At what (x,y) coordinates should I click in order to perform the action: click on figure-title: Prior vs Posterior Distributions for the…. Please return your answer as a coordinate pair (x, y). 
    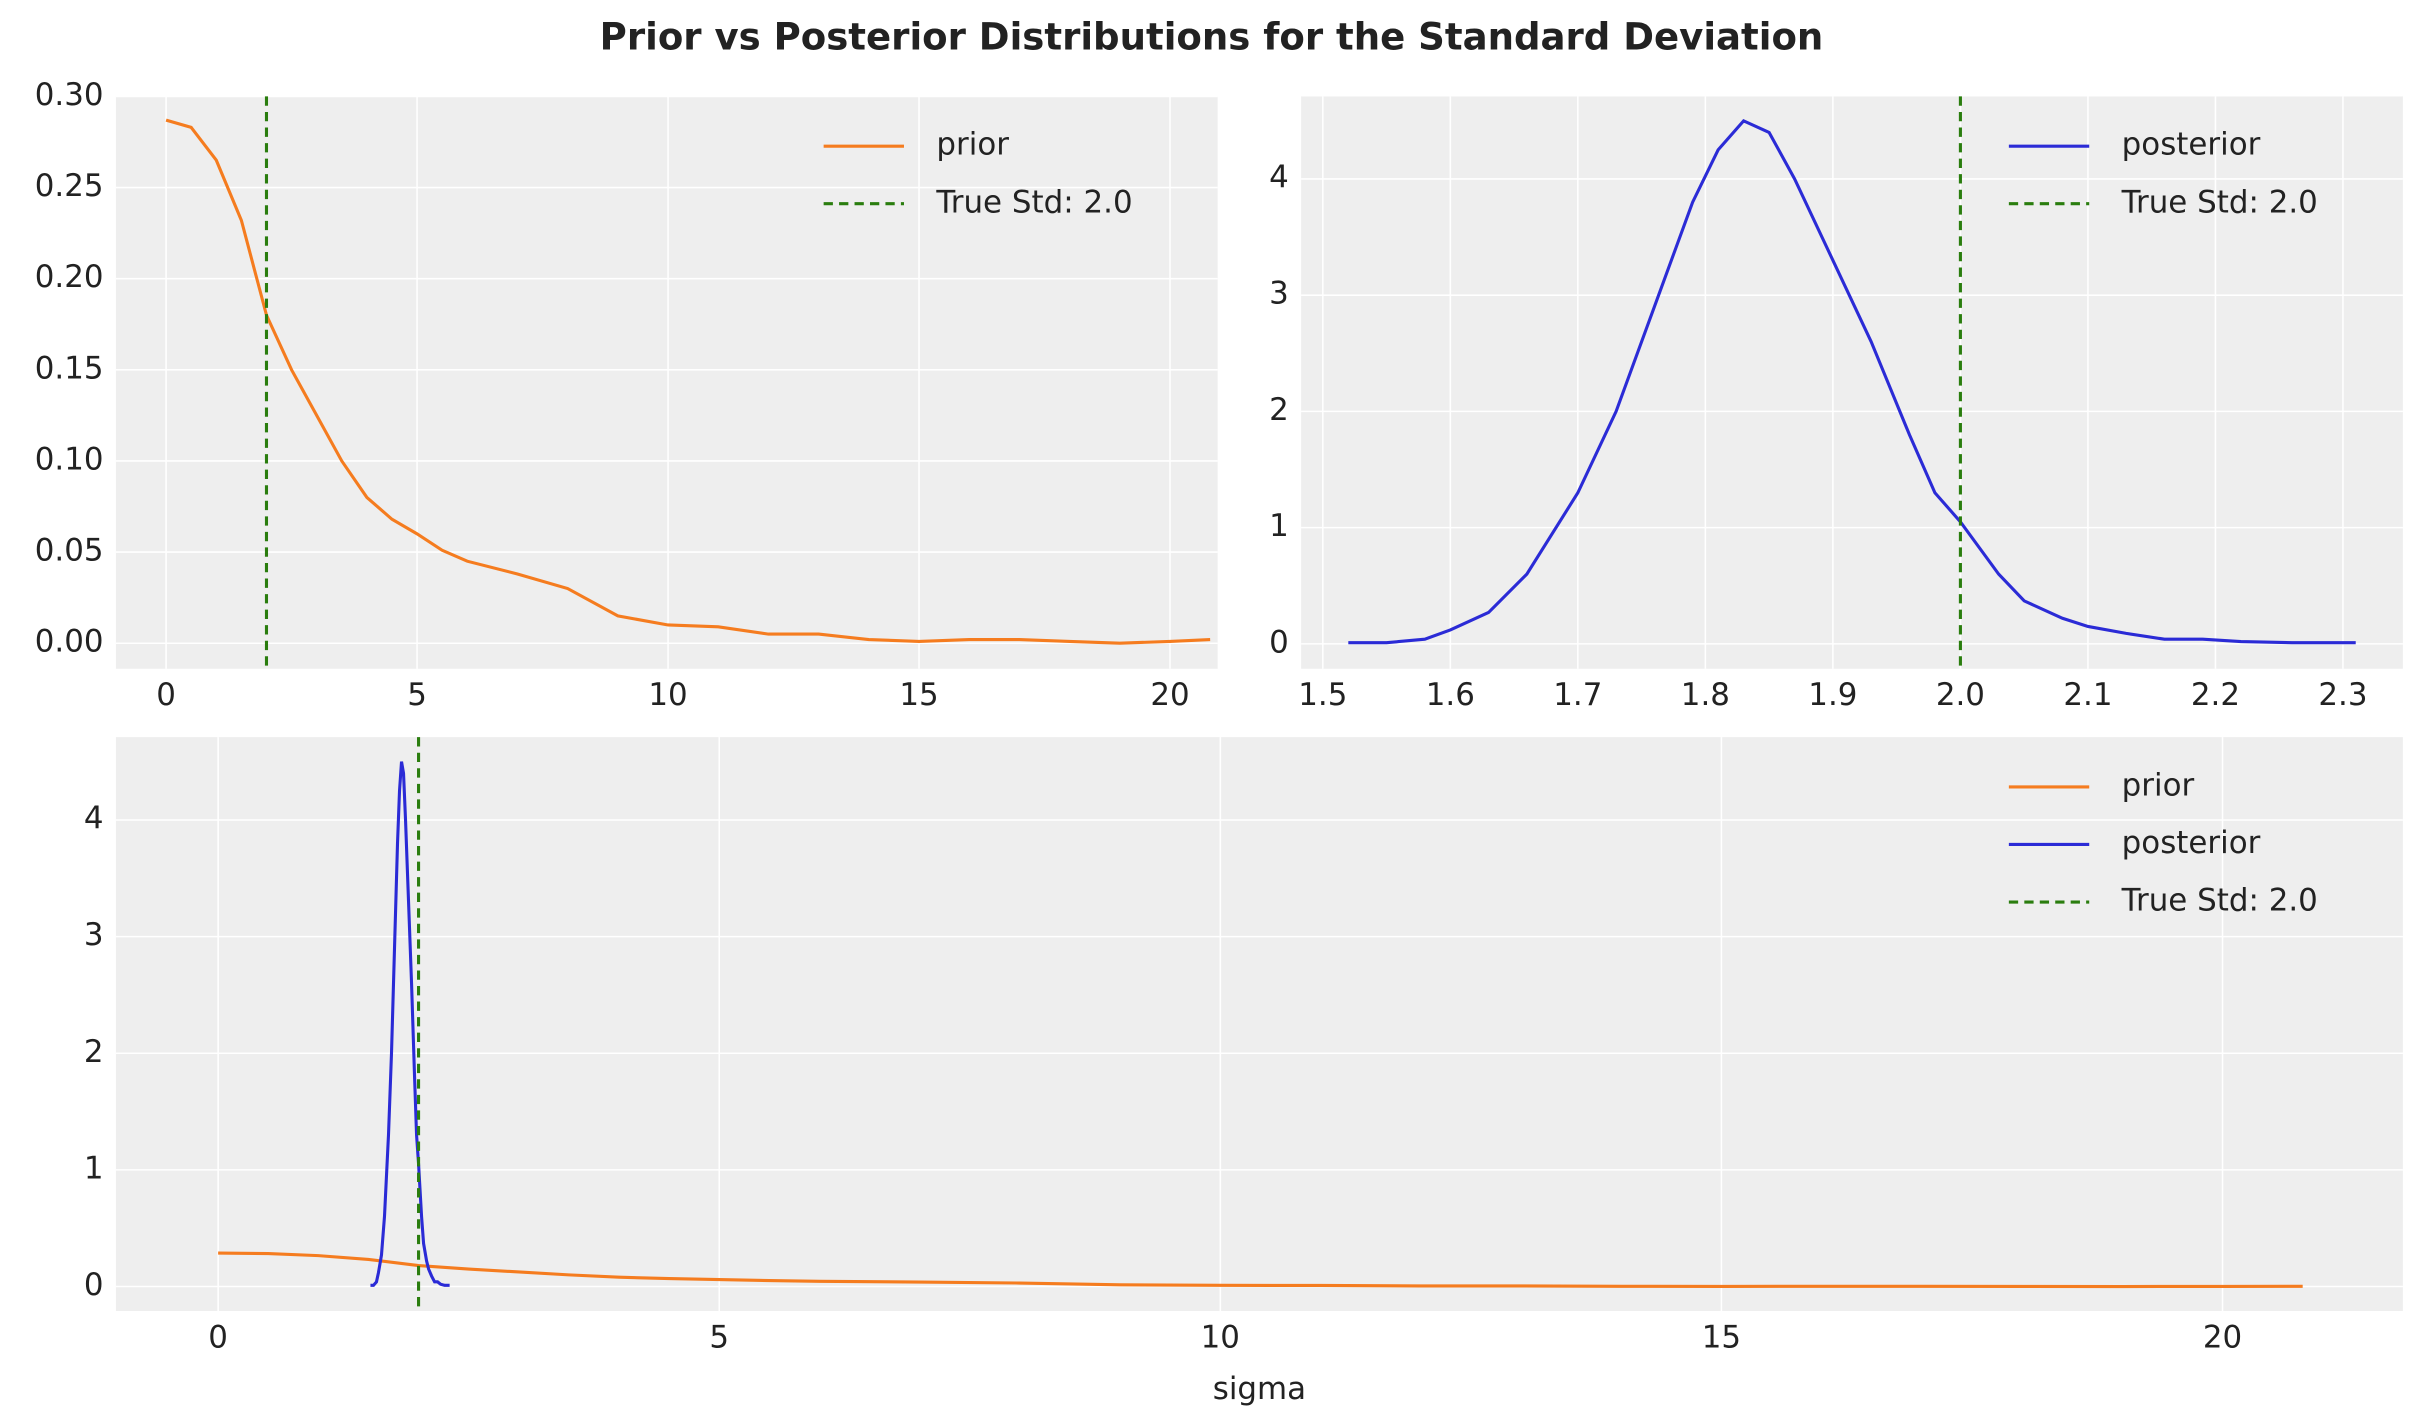
    Looking at the image, I should click on (1212, 36).